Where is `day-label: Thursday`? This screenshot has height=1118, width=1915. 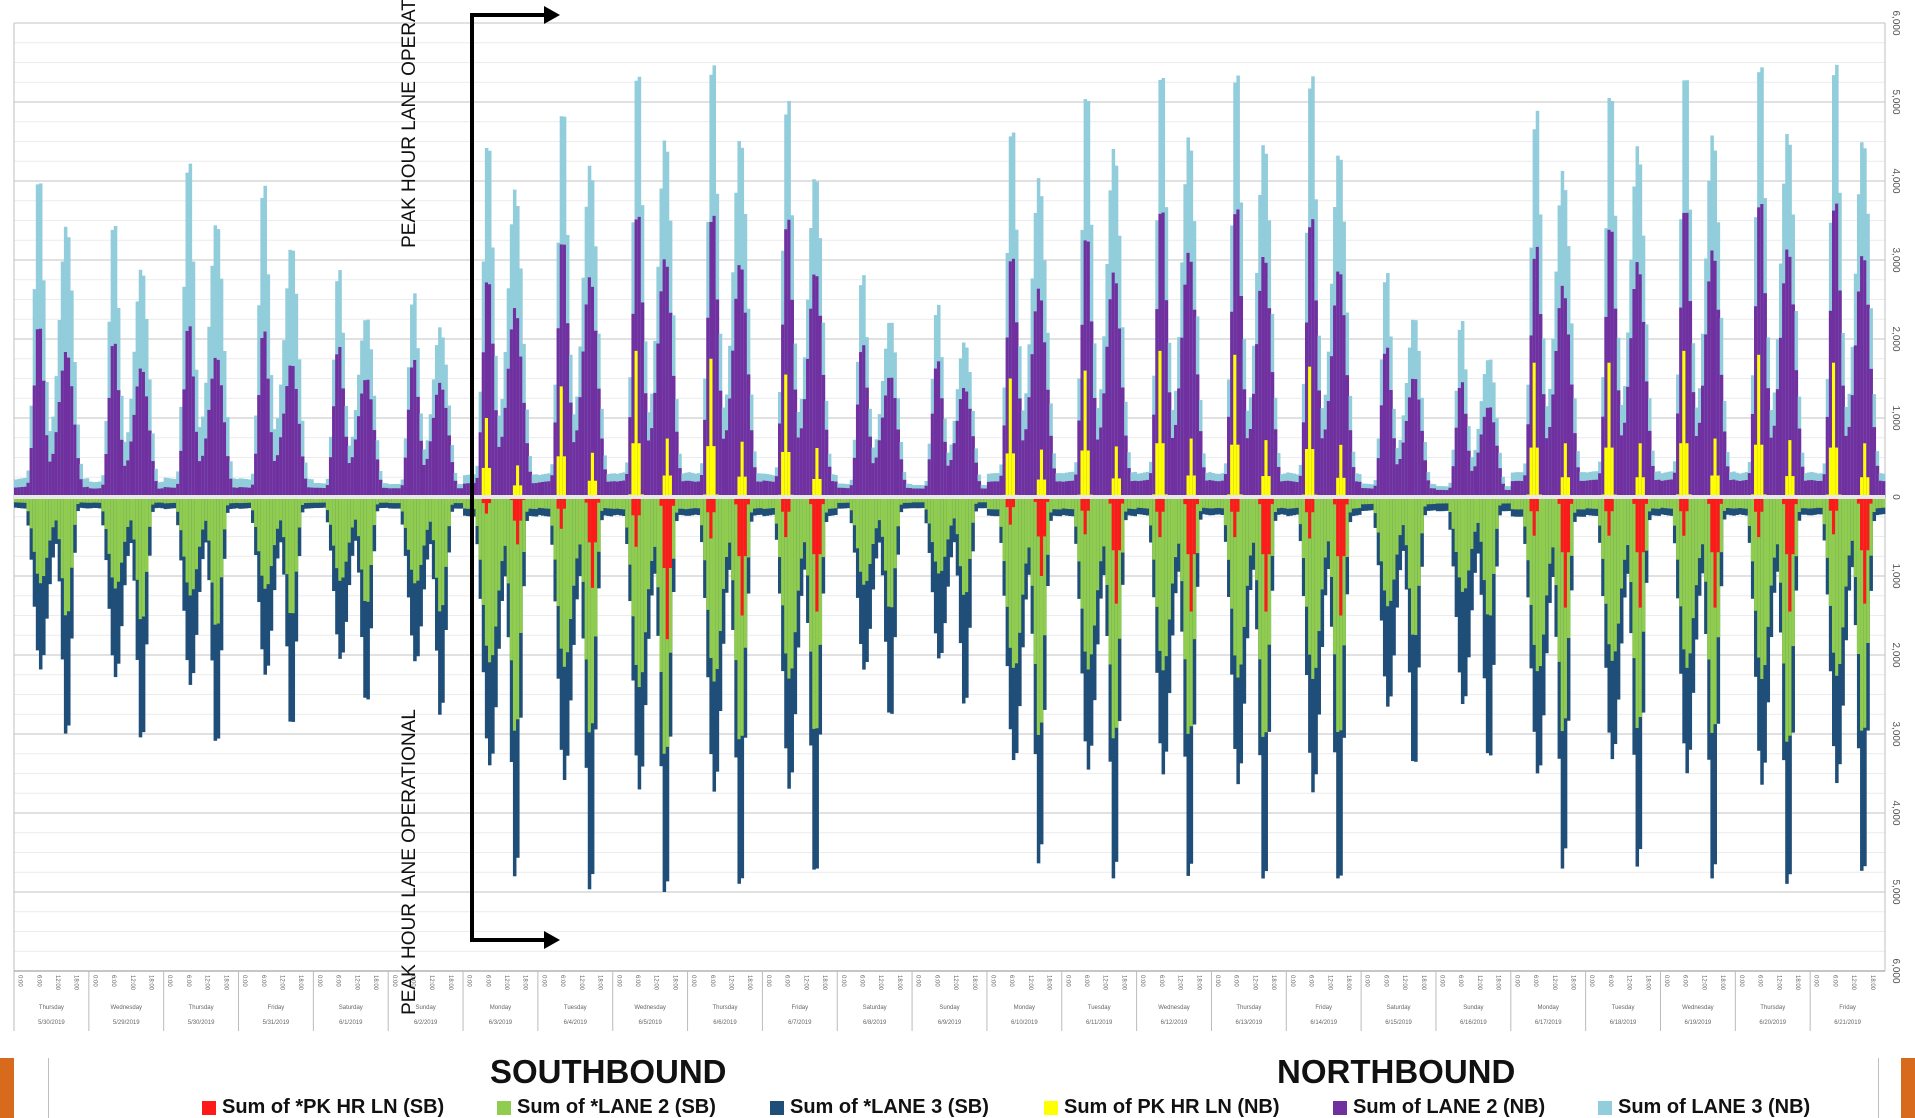
day-label: Thursday is located at coordinates (724, 1008).